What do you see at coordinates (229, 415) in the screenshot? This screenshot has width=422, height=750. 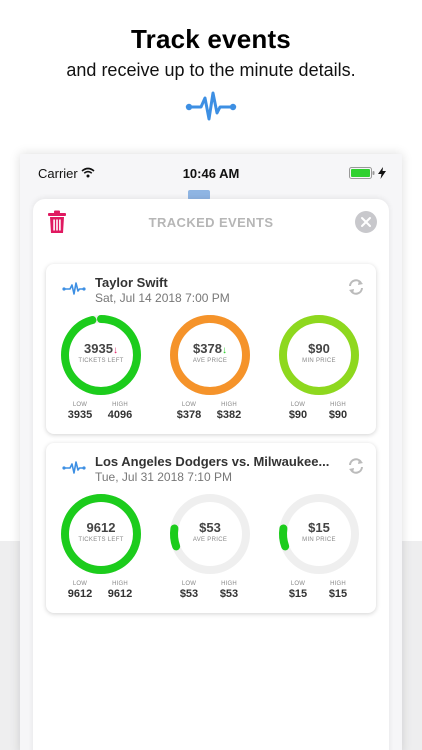 I see `high-value: $382` at bounding box center [229, 415].